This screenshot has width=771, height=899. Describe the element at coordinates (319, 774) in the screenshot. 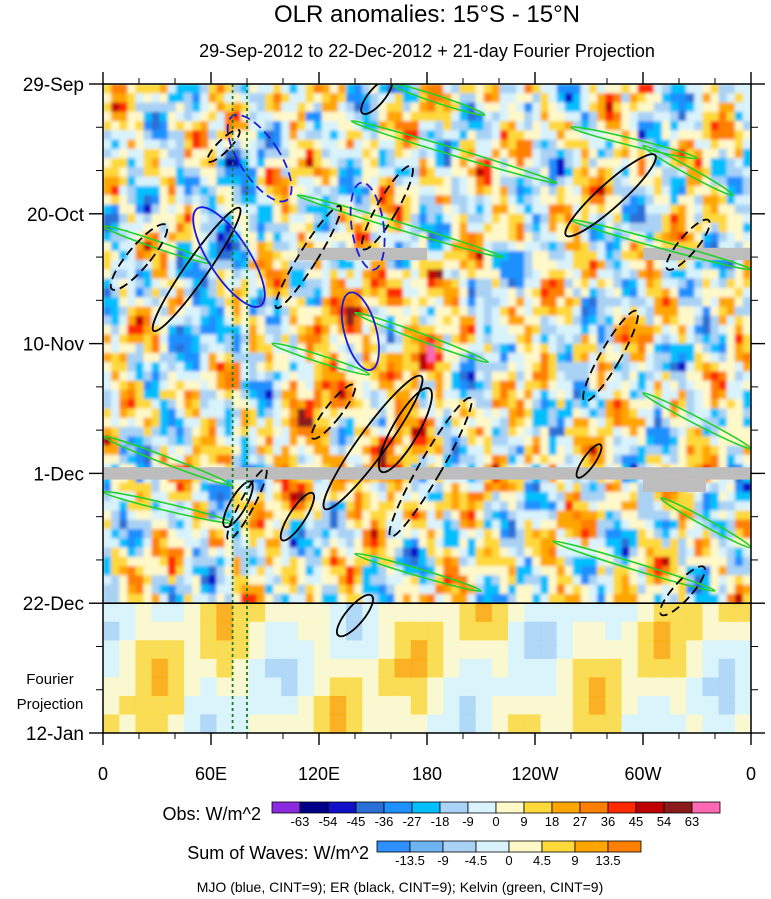

I see `x-tick-label-2: 120E` at that location.